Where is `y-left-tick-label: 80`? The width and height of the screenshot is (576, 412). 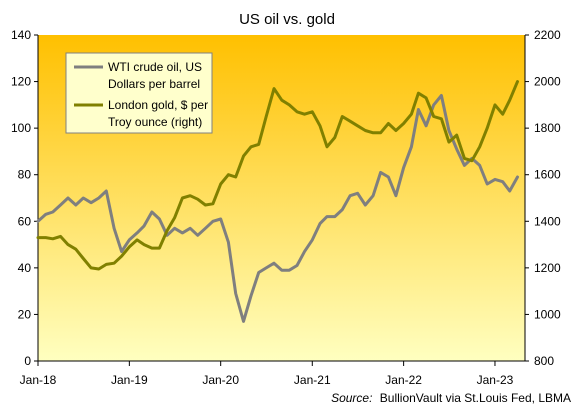
y-left-tick-label: 80 is located at coordinates (25, 175).